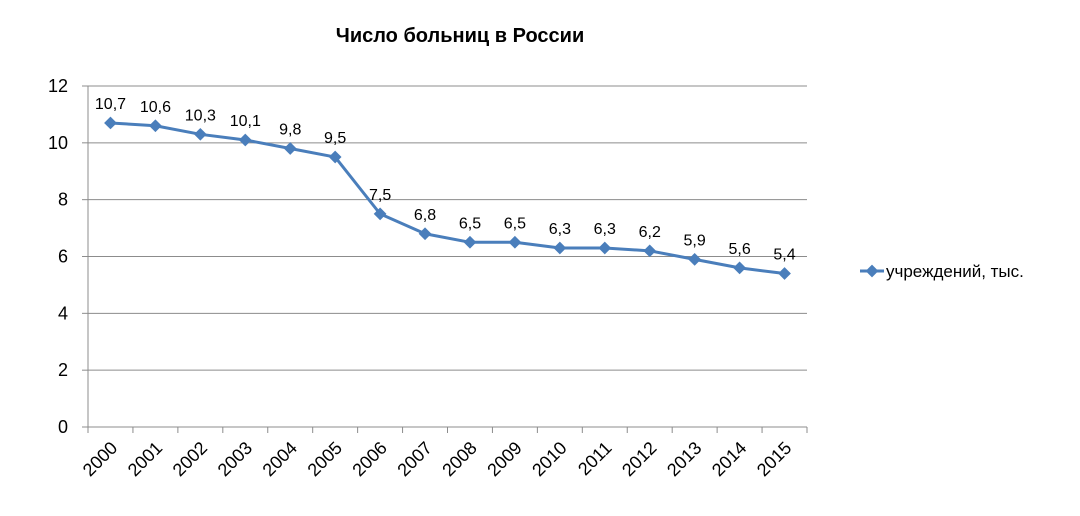  Describe the element at coordinates (145, 459) in the screenshot. I see `x-tick-label: 2001` at that location.